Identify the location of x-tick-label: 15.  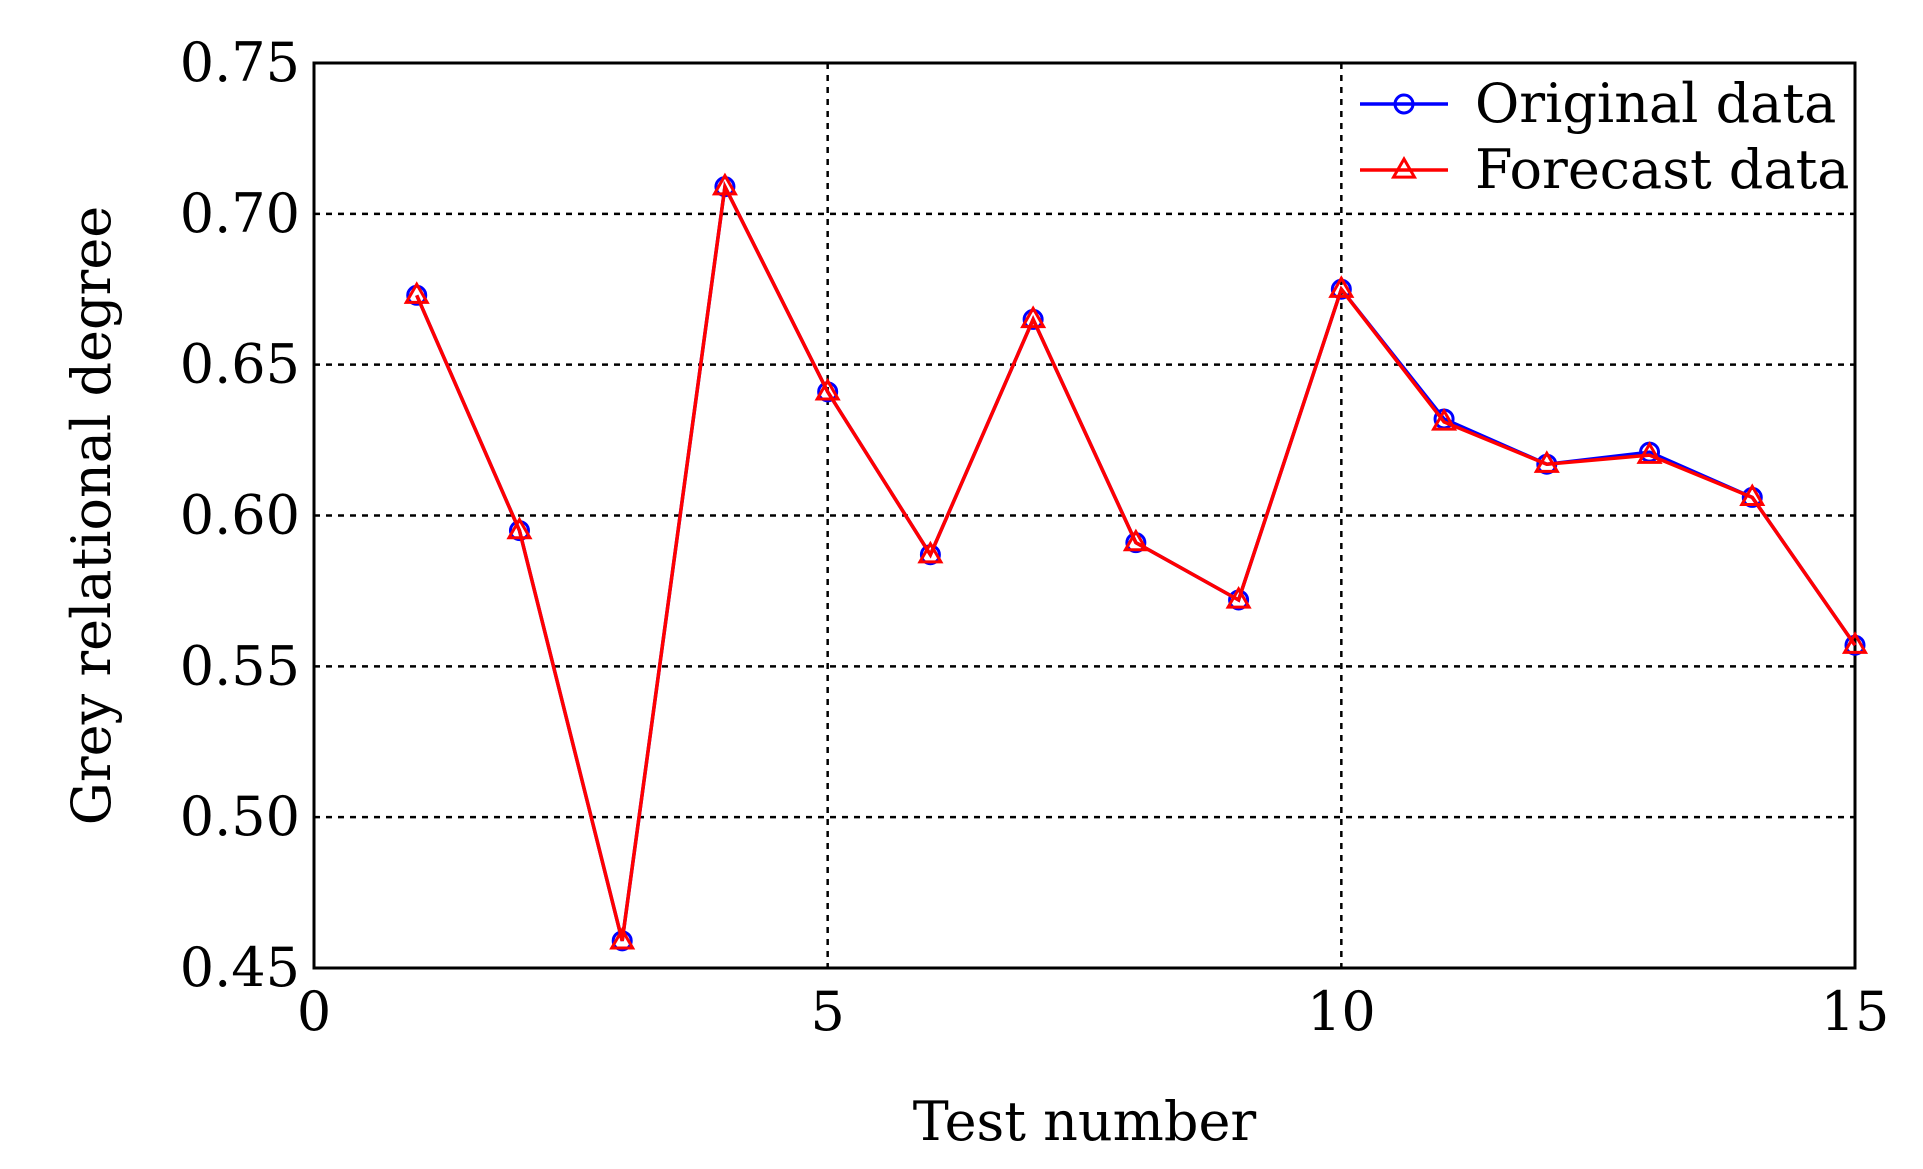
(1855, 1011).